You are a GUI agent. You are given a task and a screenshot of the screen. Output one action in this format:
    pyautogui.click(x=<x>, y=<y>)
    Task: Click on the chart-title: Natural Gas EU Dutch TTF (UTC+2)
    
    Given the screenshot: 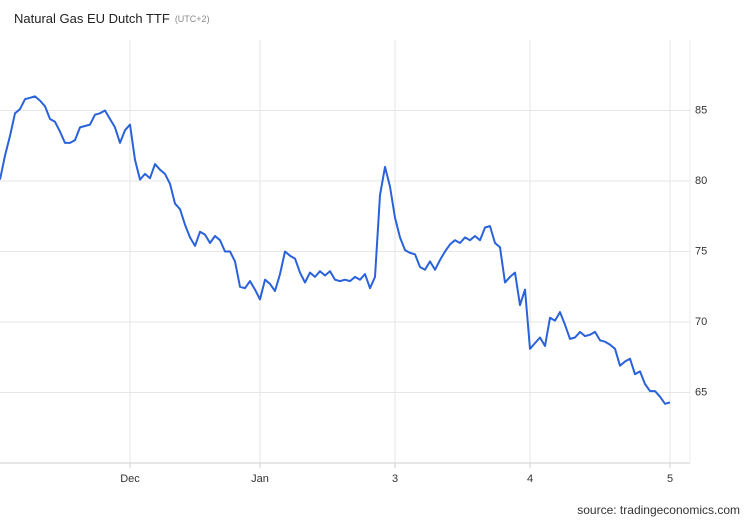 What is the action you would take?
    pyautogui.click(x=112, y=18)
    